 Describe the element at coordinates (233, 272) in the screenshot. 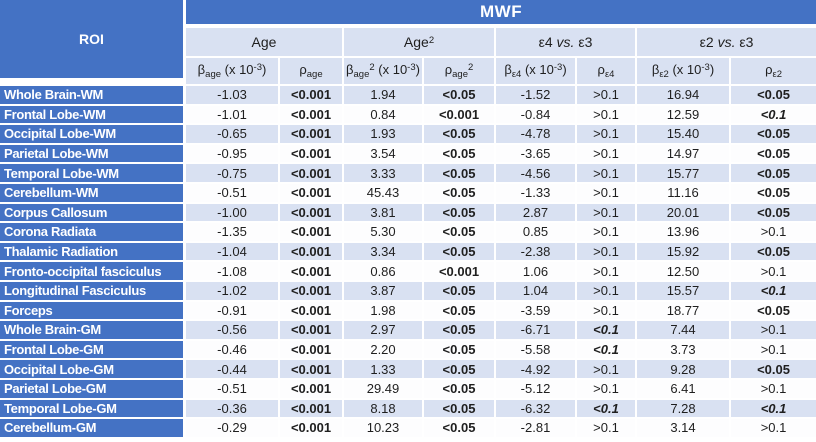

I see `cell-beta-age: -1.08` at that location.